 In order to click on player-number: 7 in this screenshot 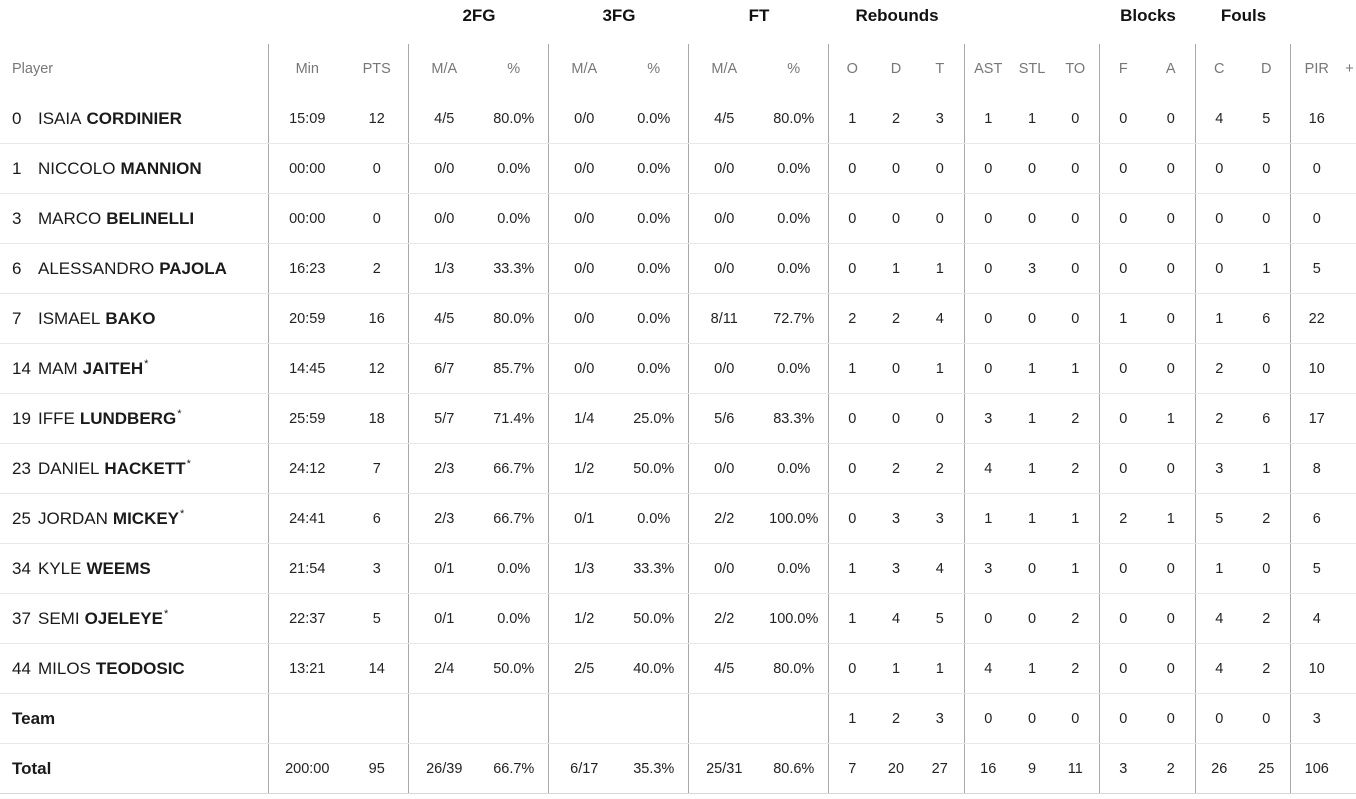, I will do `click(17, 318)`.